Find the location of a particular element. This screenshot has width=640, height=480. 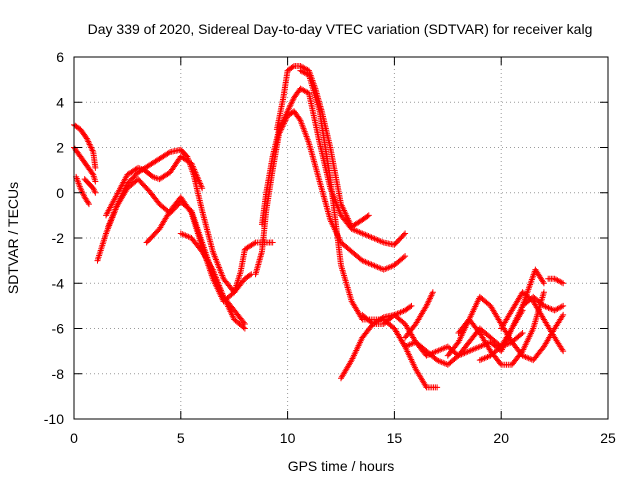

y-tick-label: -8 is located at coordinates (58, 374).